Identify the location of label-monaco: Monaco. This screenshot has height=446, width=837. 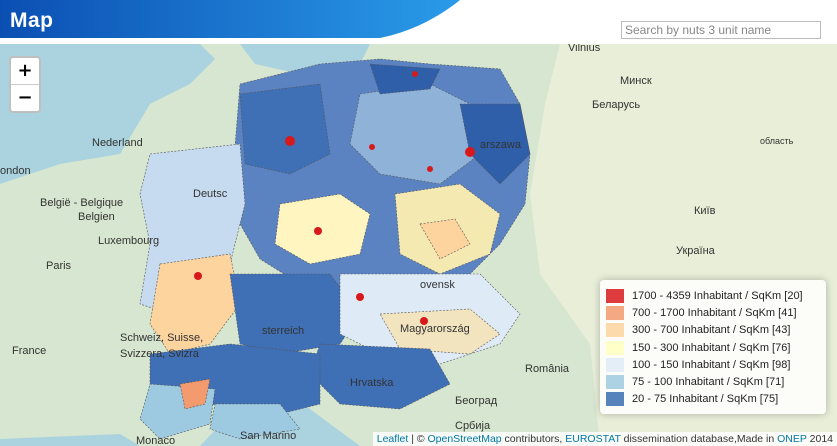
(155, 440).